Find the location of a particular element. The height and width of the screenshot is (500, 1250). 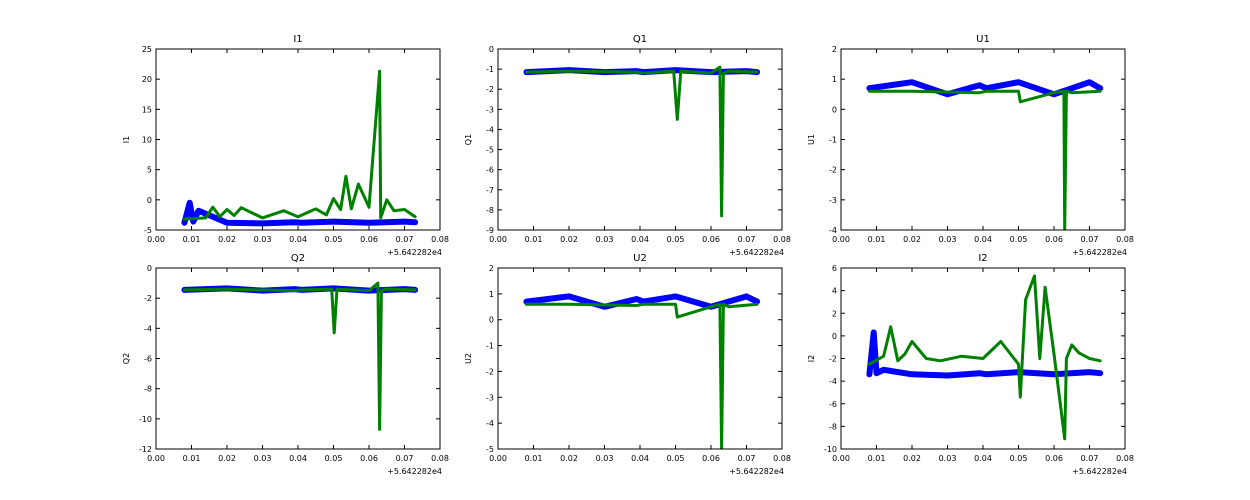

y-axis-label: Q2 is located at coordinates (126, 358).